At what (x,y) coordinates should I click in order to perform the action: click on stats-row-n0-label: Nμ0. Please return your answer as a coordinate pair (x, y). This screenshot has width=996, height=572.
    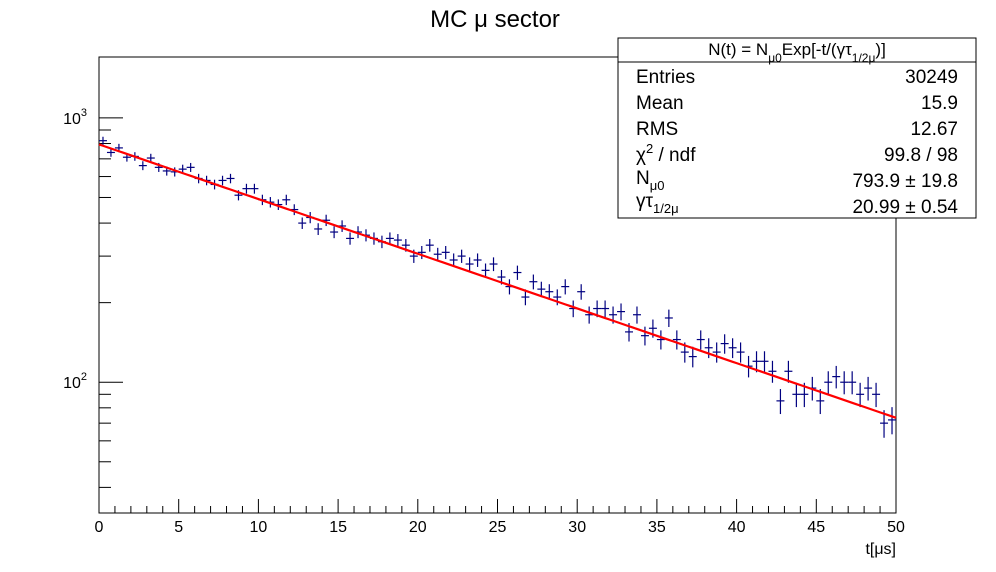
    Looking at the image, I should click on (650, 180).